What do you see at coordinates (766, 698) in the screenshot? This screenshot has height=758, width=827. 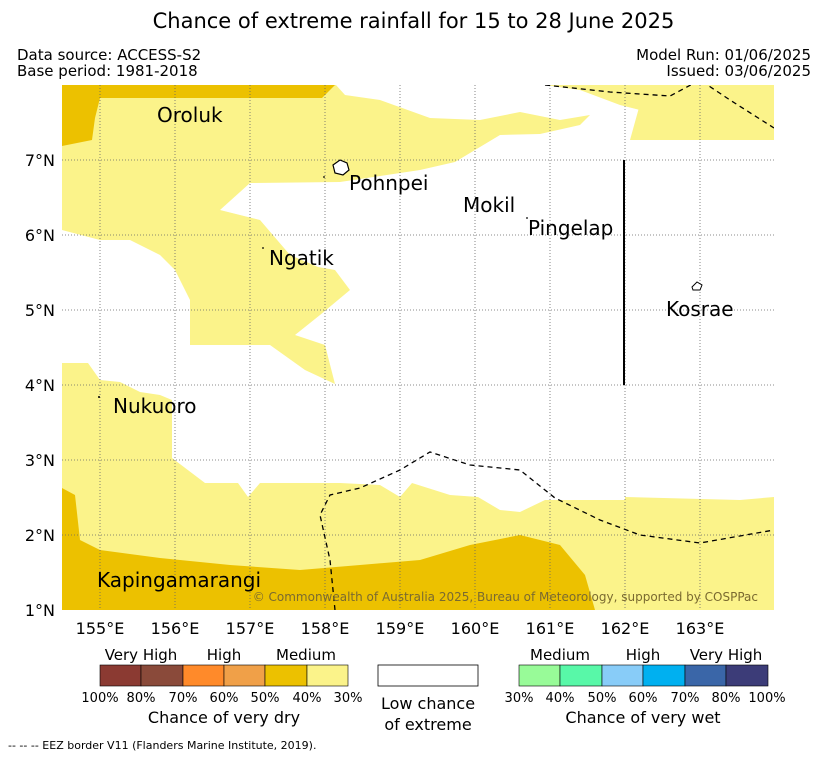 I see `wet-scale-label: 100%` at bounding box center [766, 698].